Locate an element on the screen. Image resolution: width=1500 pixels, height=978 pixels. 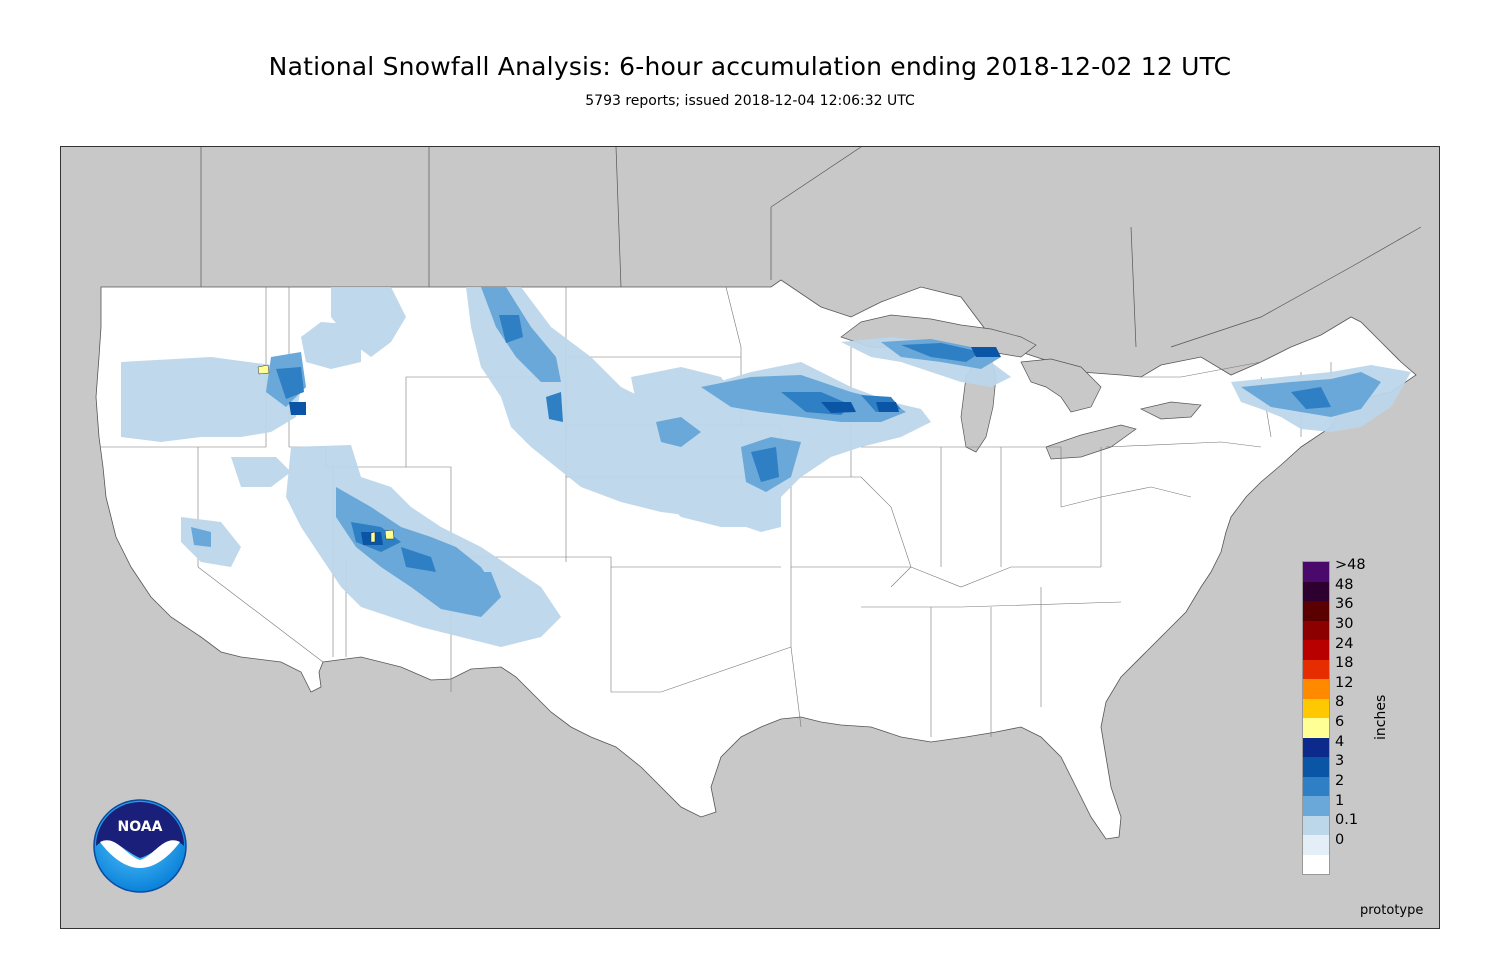
colorbar-tick-label: 4 is located at coordinates (1340, 741).